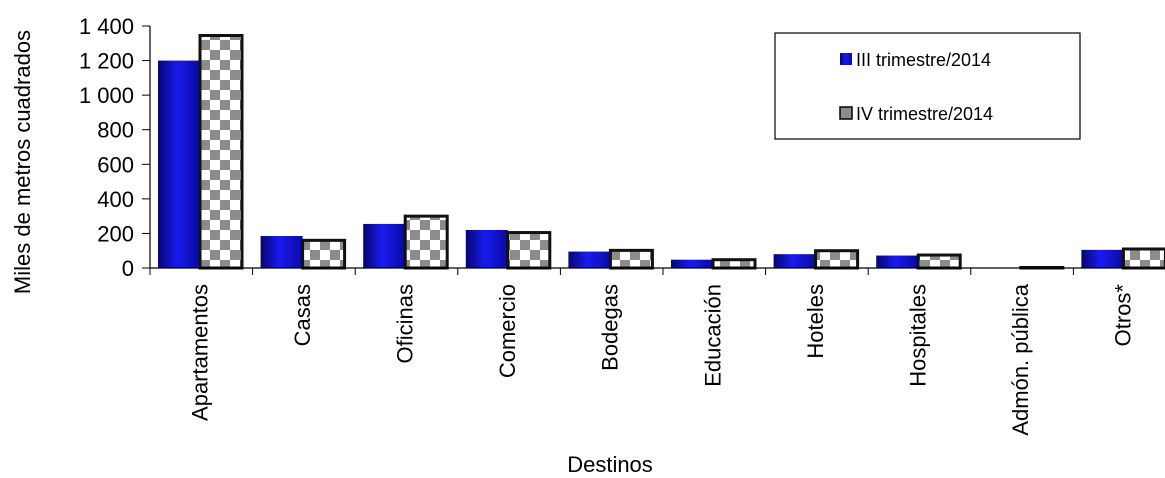 This screenshot has width=1165, height=478. What do you see at coordinates (610, 327) in the screenshot?
I see `x-tick-label: Bodegas` at bounding box center [610, 327].